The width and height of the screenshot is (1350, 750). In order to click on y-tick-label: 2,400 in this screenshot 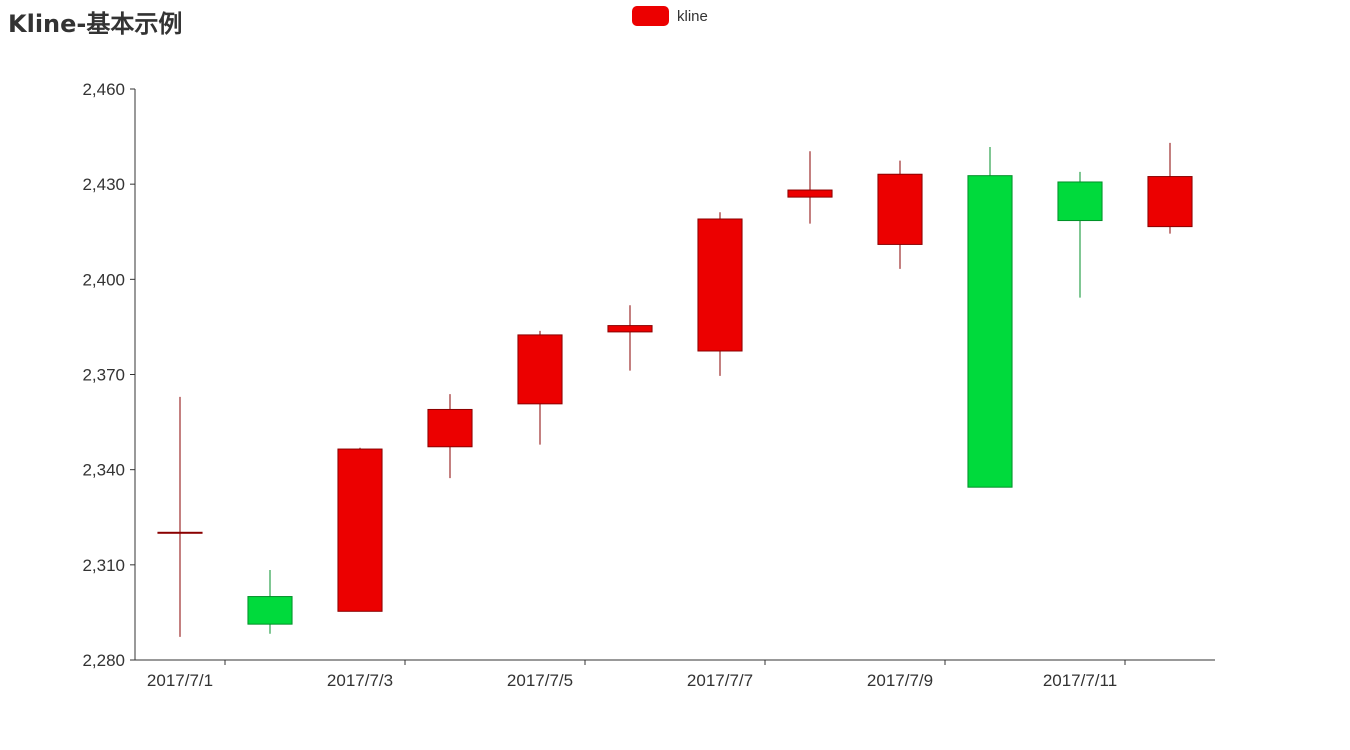, I will do `click(103, 279)`.